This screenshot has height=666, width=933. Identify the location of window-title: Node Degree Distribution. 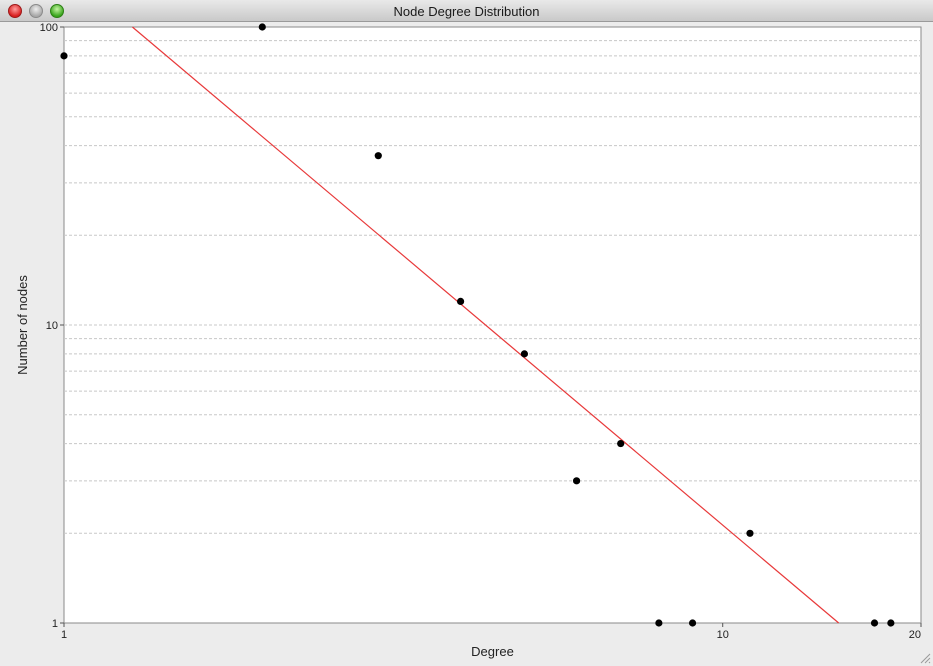
(466, 11).